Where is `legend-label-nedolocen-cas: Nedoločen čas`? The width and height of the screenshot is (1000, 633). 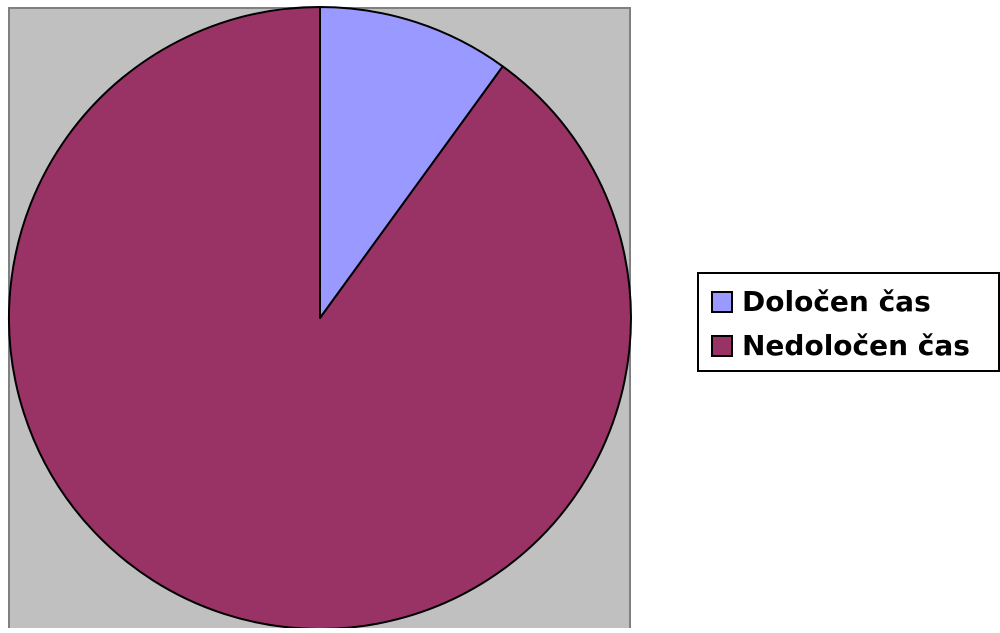 legend-label-nedolocen-cas: Nedoločen čas is located at coordinates (856, 345).